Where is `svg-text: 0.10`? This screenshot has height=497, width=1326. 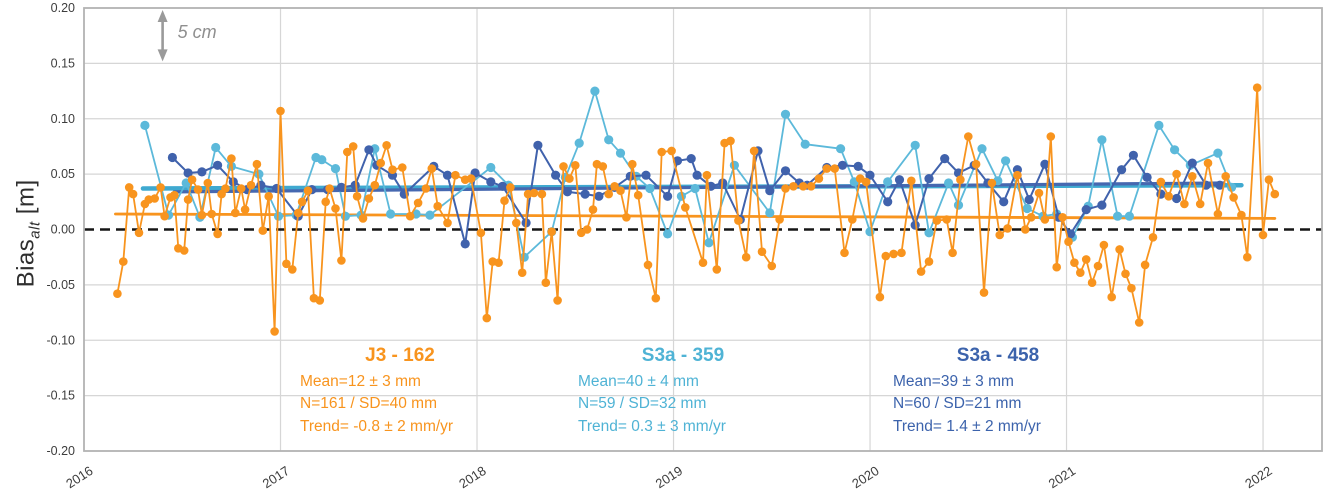 svg-text: 0.10 is located at coordinates (63, 119).